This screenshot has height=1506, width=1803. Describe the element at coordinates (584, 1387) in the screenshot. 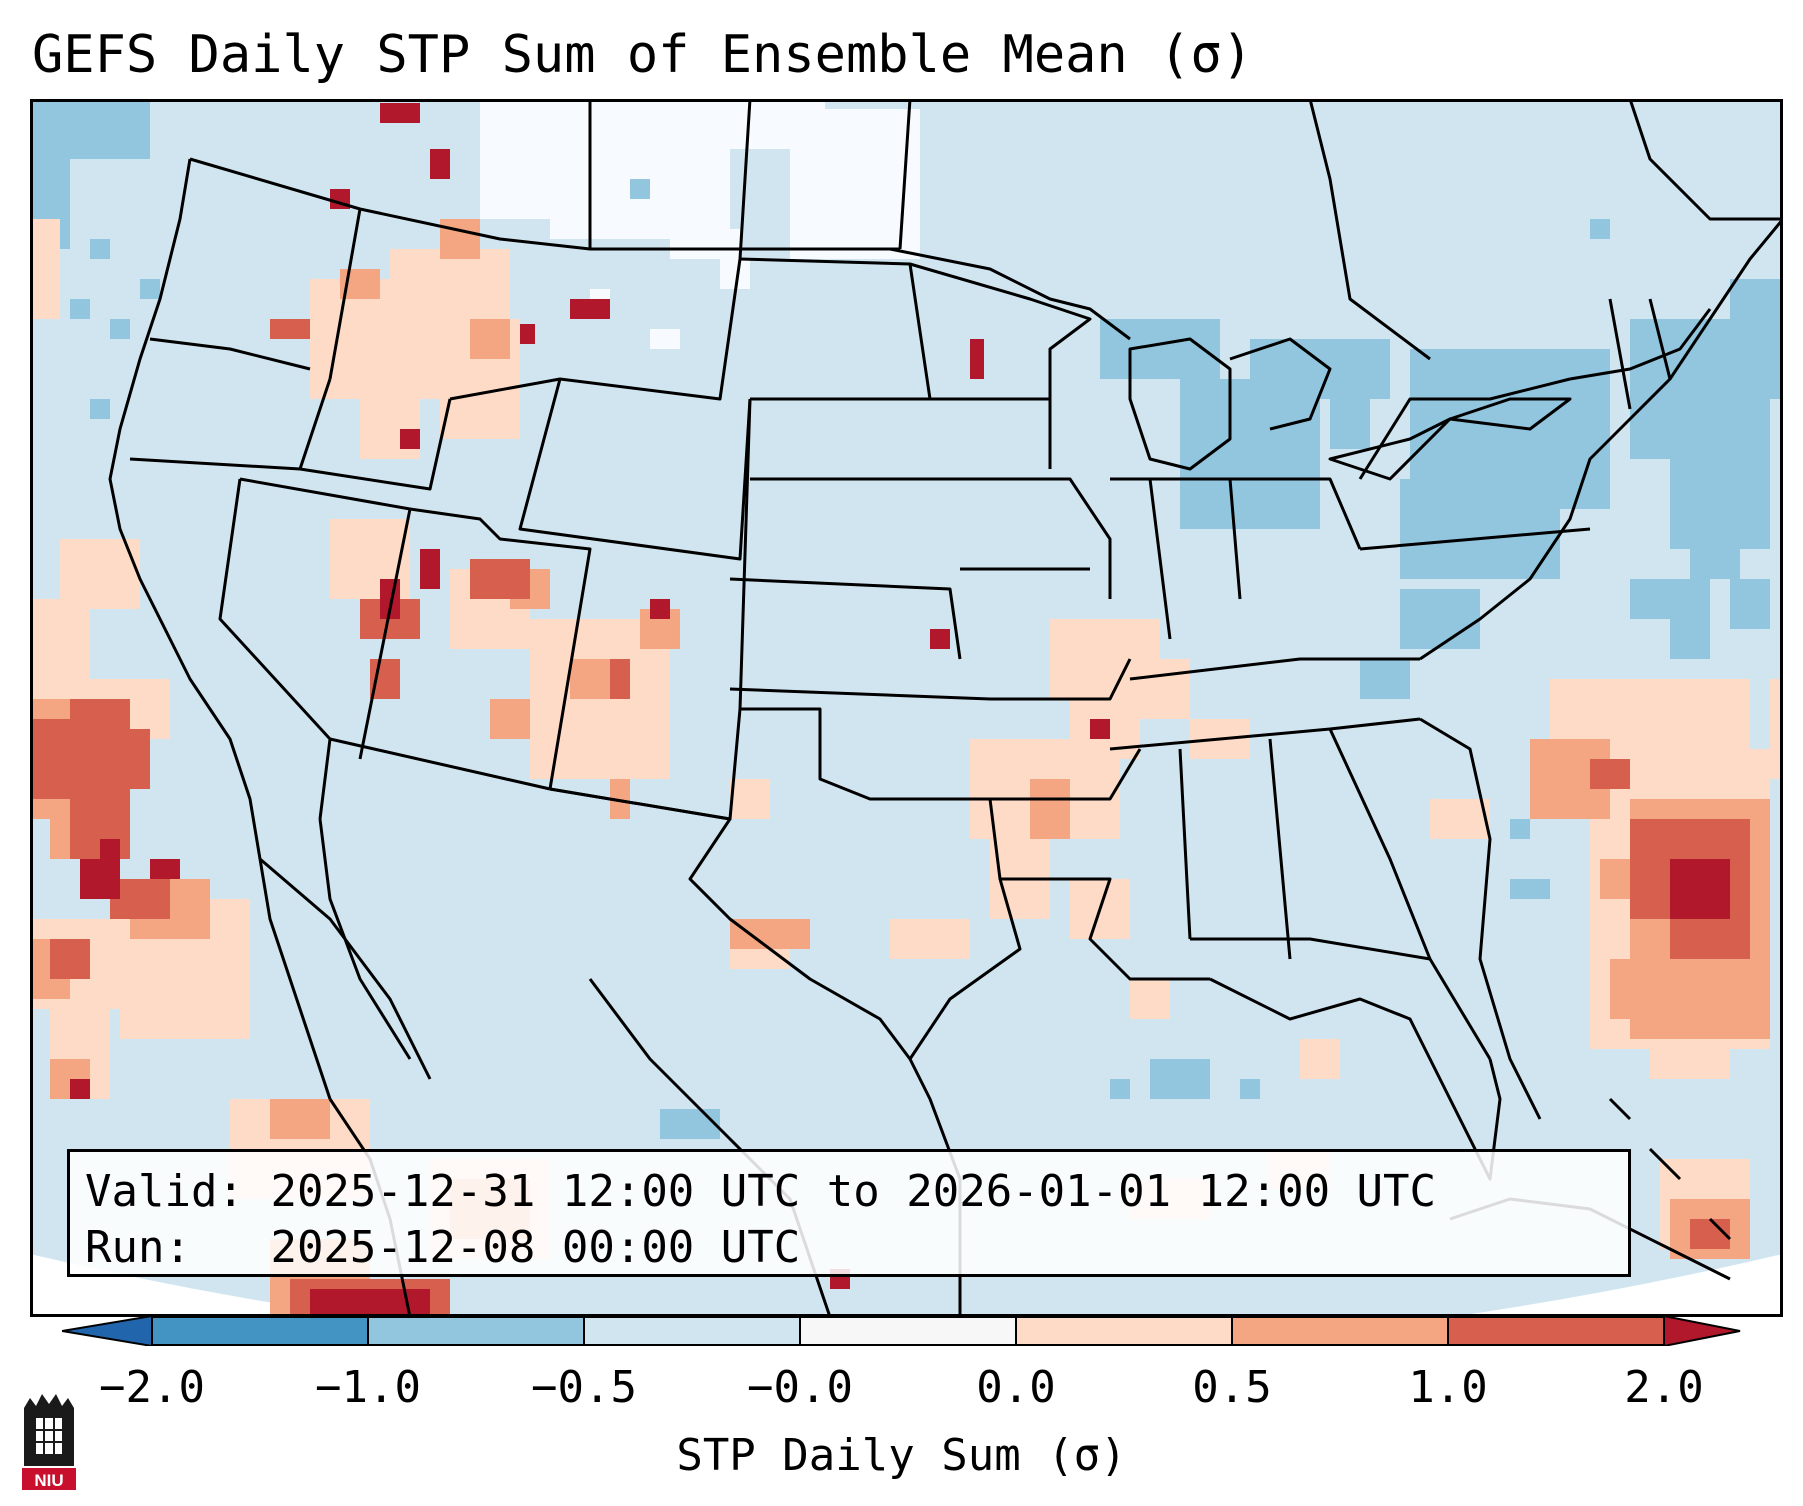

I see `tick-label-2: −0.5` at that location.